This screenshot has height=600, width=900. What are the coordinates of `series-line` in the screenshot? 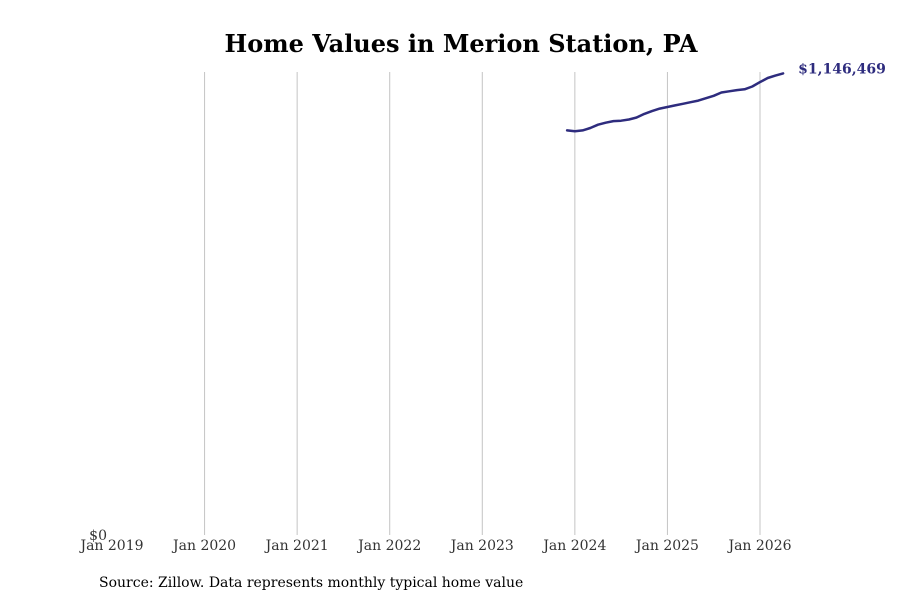 It's located at (675, 102).